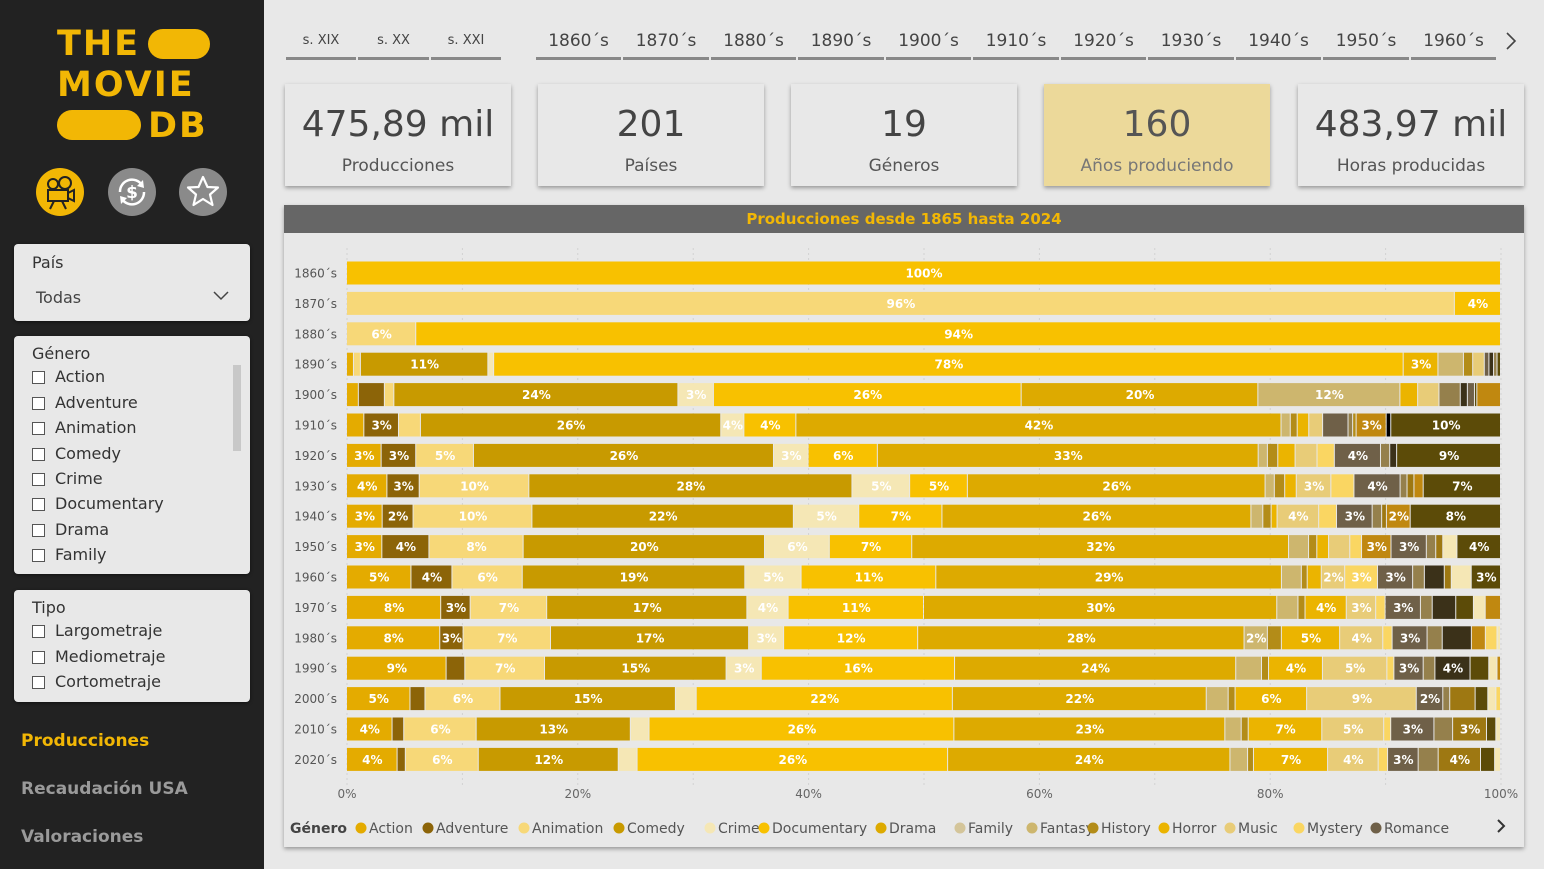  What do you see at coordinates (1366, 40) in the screenshot?
I see `tab-decade: 1950´s` at bounding box center [1366, 40].